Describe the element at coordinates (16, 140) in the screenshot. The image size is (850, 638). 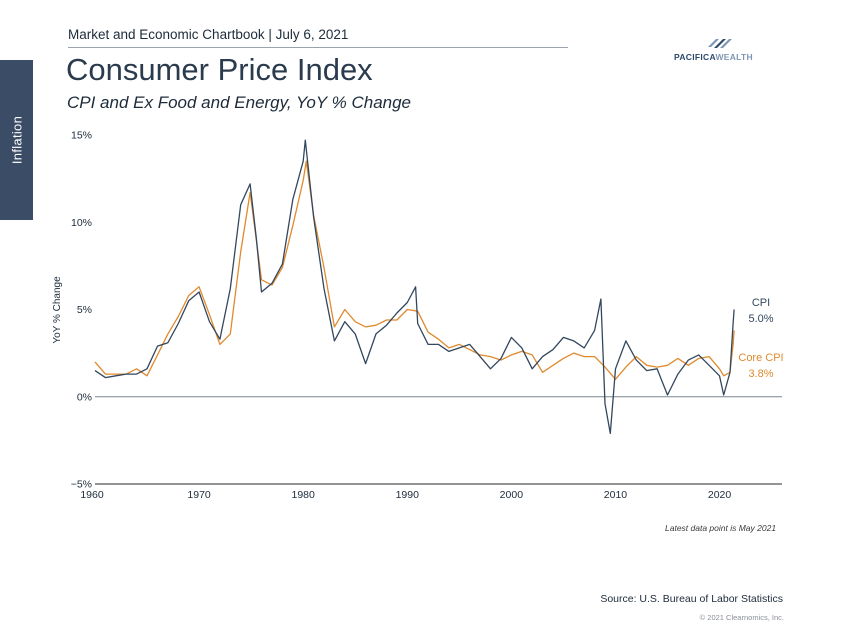
I see `section-tab: Inflation` at that location.